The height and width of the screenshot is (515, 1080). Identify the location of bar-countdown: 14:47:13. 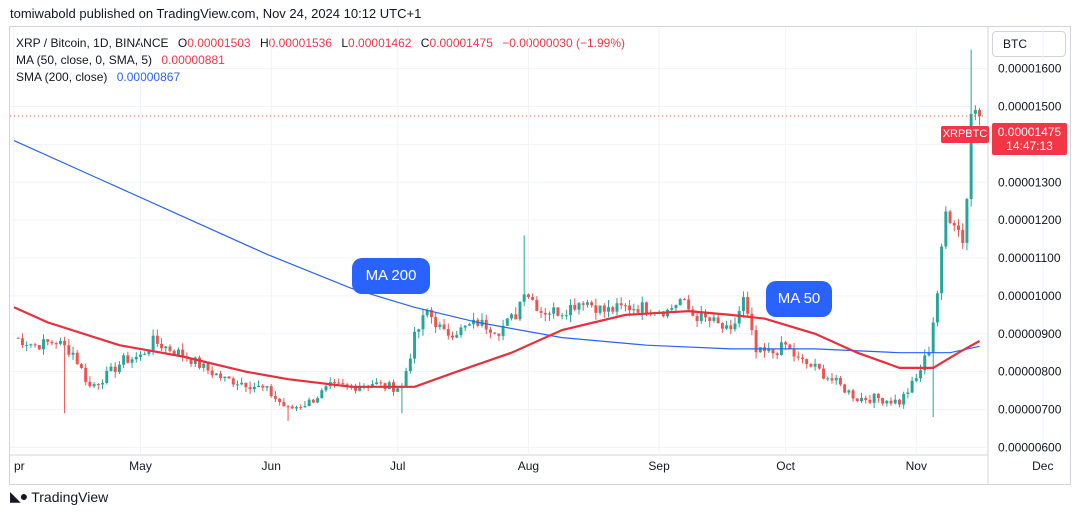
(1029, 146).